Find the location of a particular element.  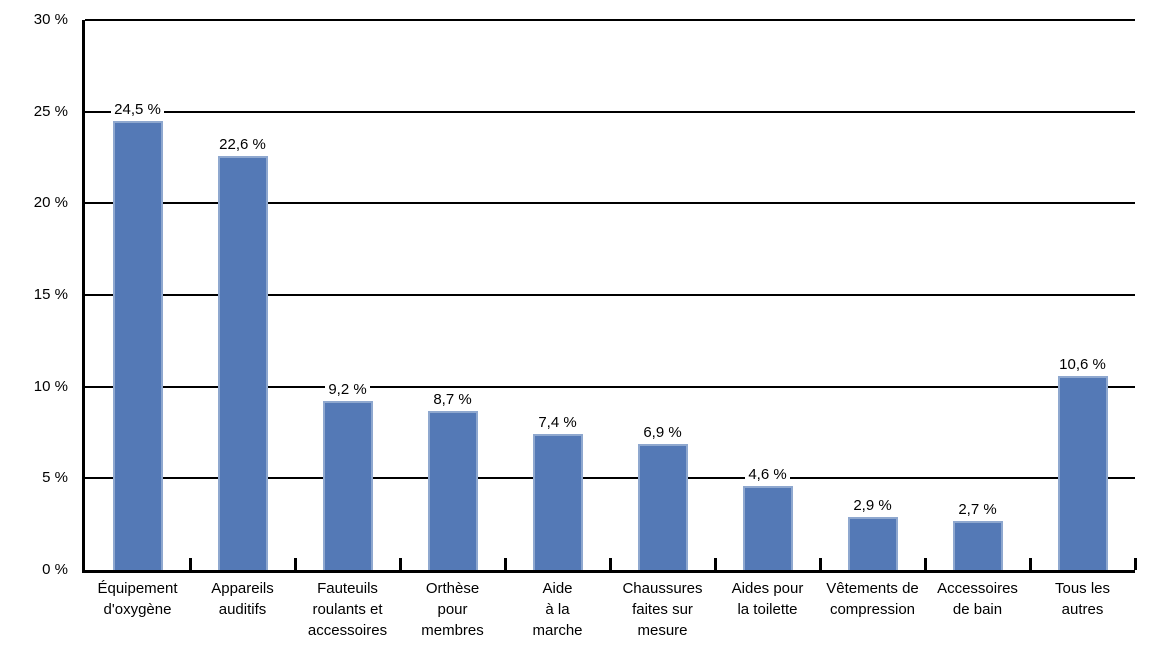

x-axis-category-label: Appareils auditifs is located at coordinates (242, 599).